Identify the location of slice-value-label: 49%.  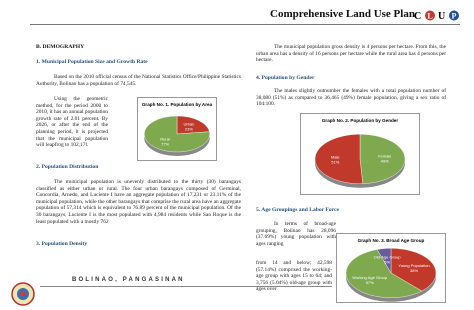
(385, 161).